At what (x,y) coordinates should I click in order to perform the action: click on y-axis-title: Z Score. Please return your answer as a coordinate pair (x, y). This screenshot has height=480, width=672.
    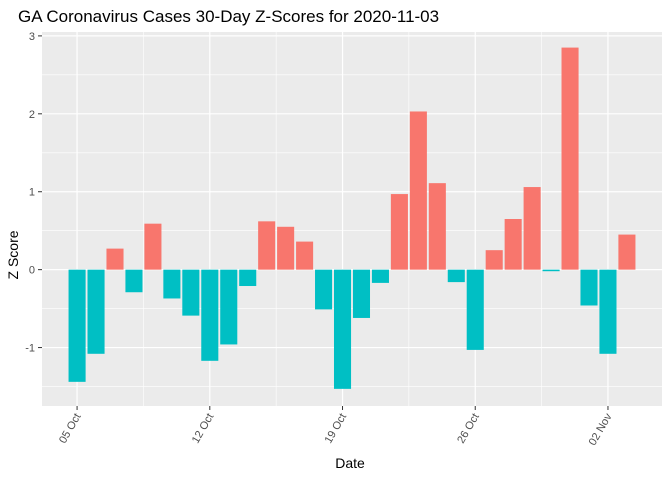
    Looking at the image, I should click on (13, 254).